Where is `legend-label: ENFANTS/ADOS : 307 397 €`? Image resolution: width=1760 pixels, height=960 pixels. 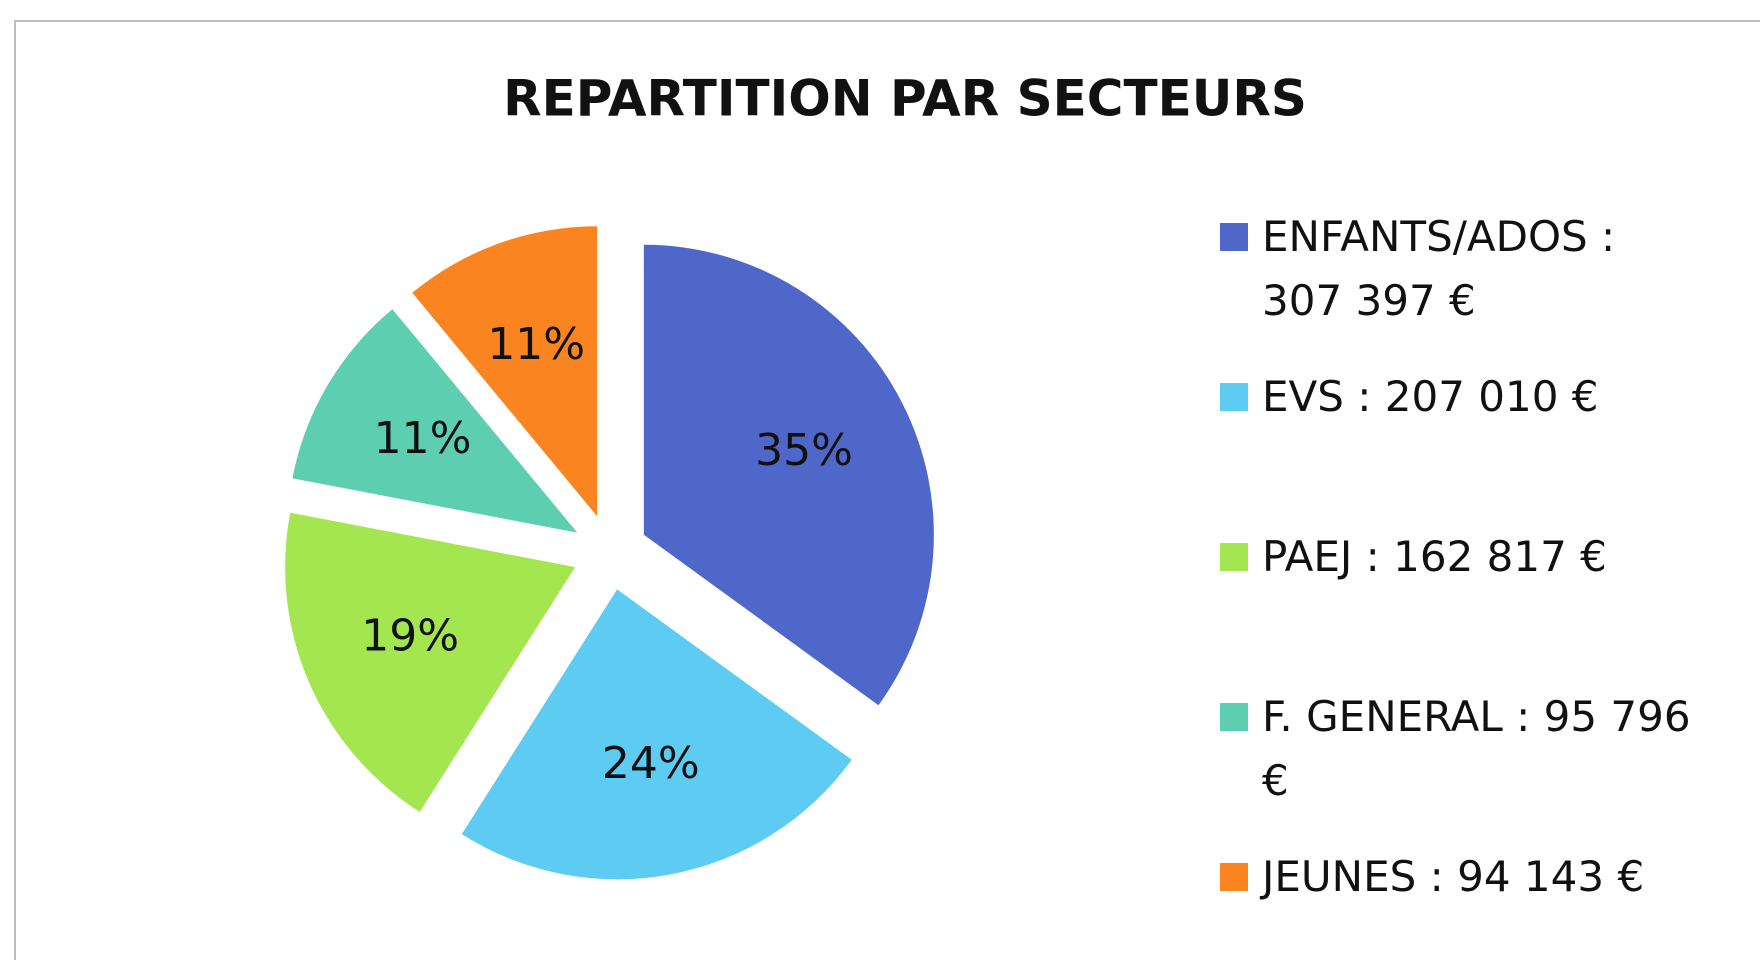 legend-label: ENFANTS/ADOS : 307 397 € is located at coordinates (1439, 268).